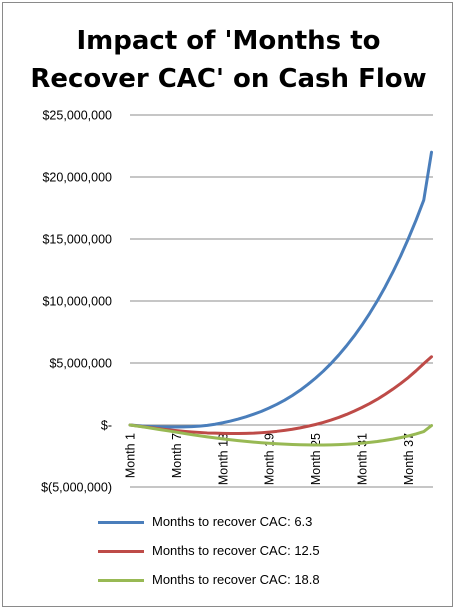 Image resolution: width=457 pixels, height=611 pixels. Describe the element at coordinates (131, 455) in the screenshot. I see `x-tick-label-0: Month 1` at that location.